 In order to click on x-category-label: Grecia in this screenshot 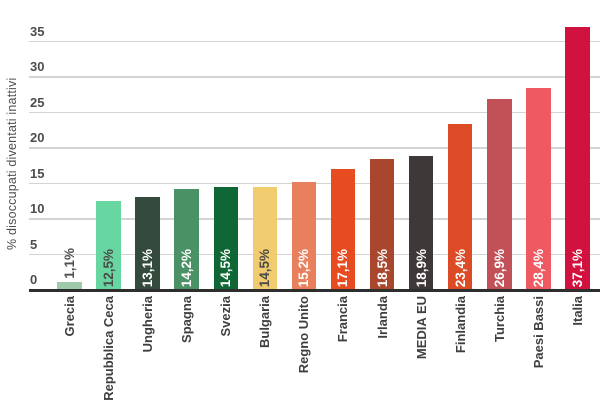, I will do `click(69, 316)`.